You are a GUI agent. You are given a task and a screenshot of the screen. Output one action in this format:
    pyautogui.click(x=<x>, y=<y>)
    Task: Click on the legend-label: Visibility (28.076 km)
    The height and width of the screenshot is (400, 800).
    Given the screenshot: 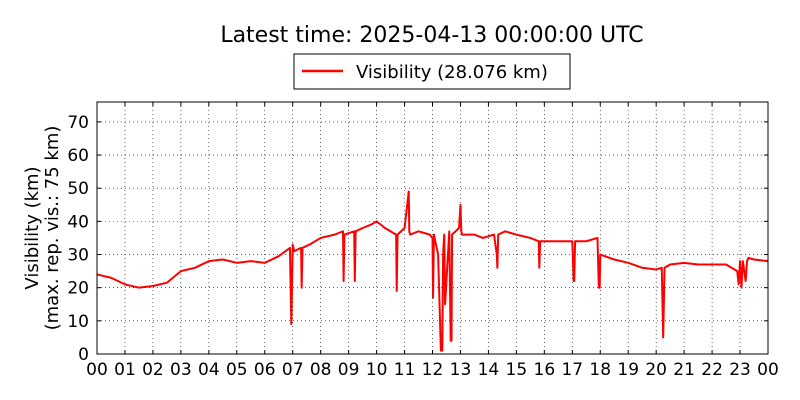 What is the action you would take?
    pyautogui.click(x=452, y=72)
    